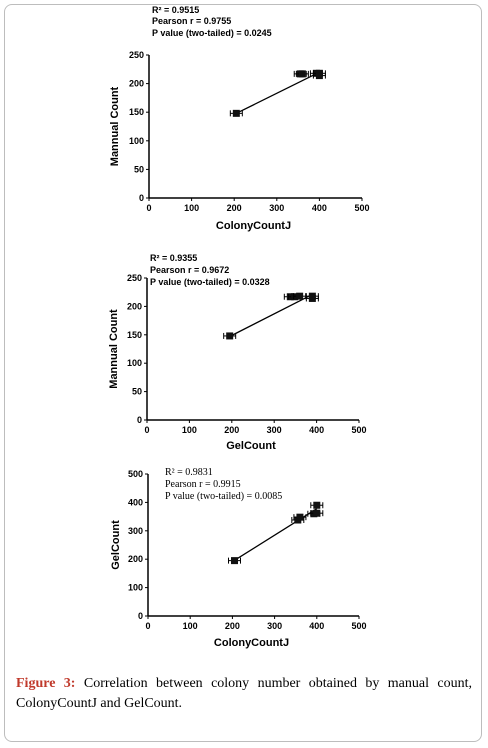 This screenshot has width=488, height=748. Describe the element at coordinates (135, 531) in the screenshot. I see `y-tick-label: 300` at that location.